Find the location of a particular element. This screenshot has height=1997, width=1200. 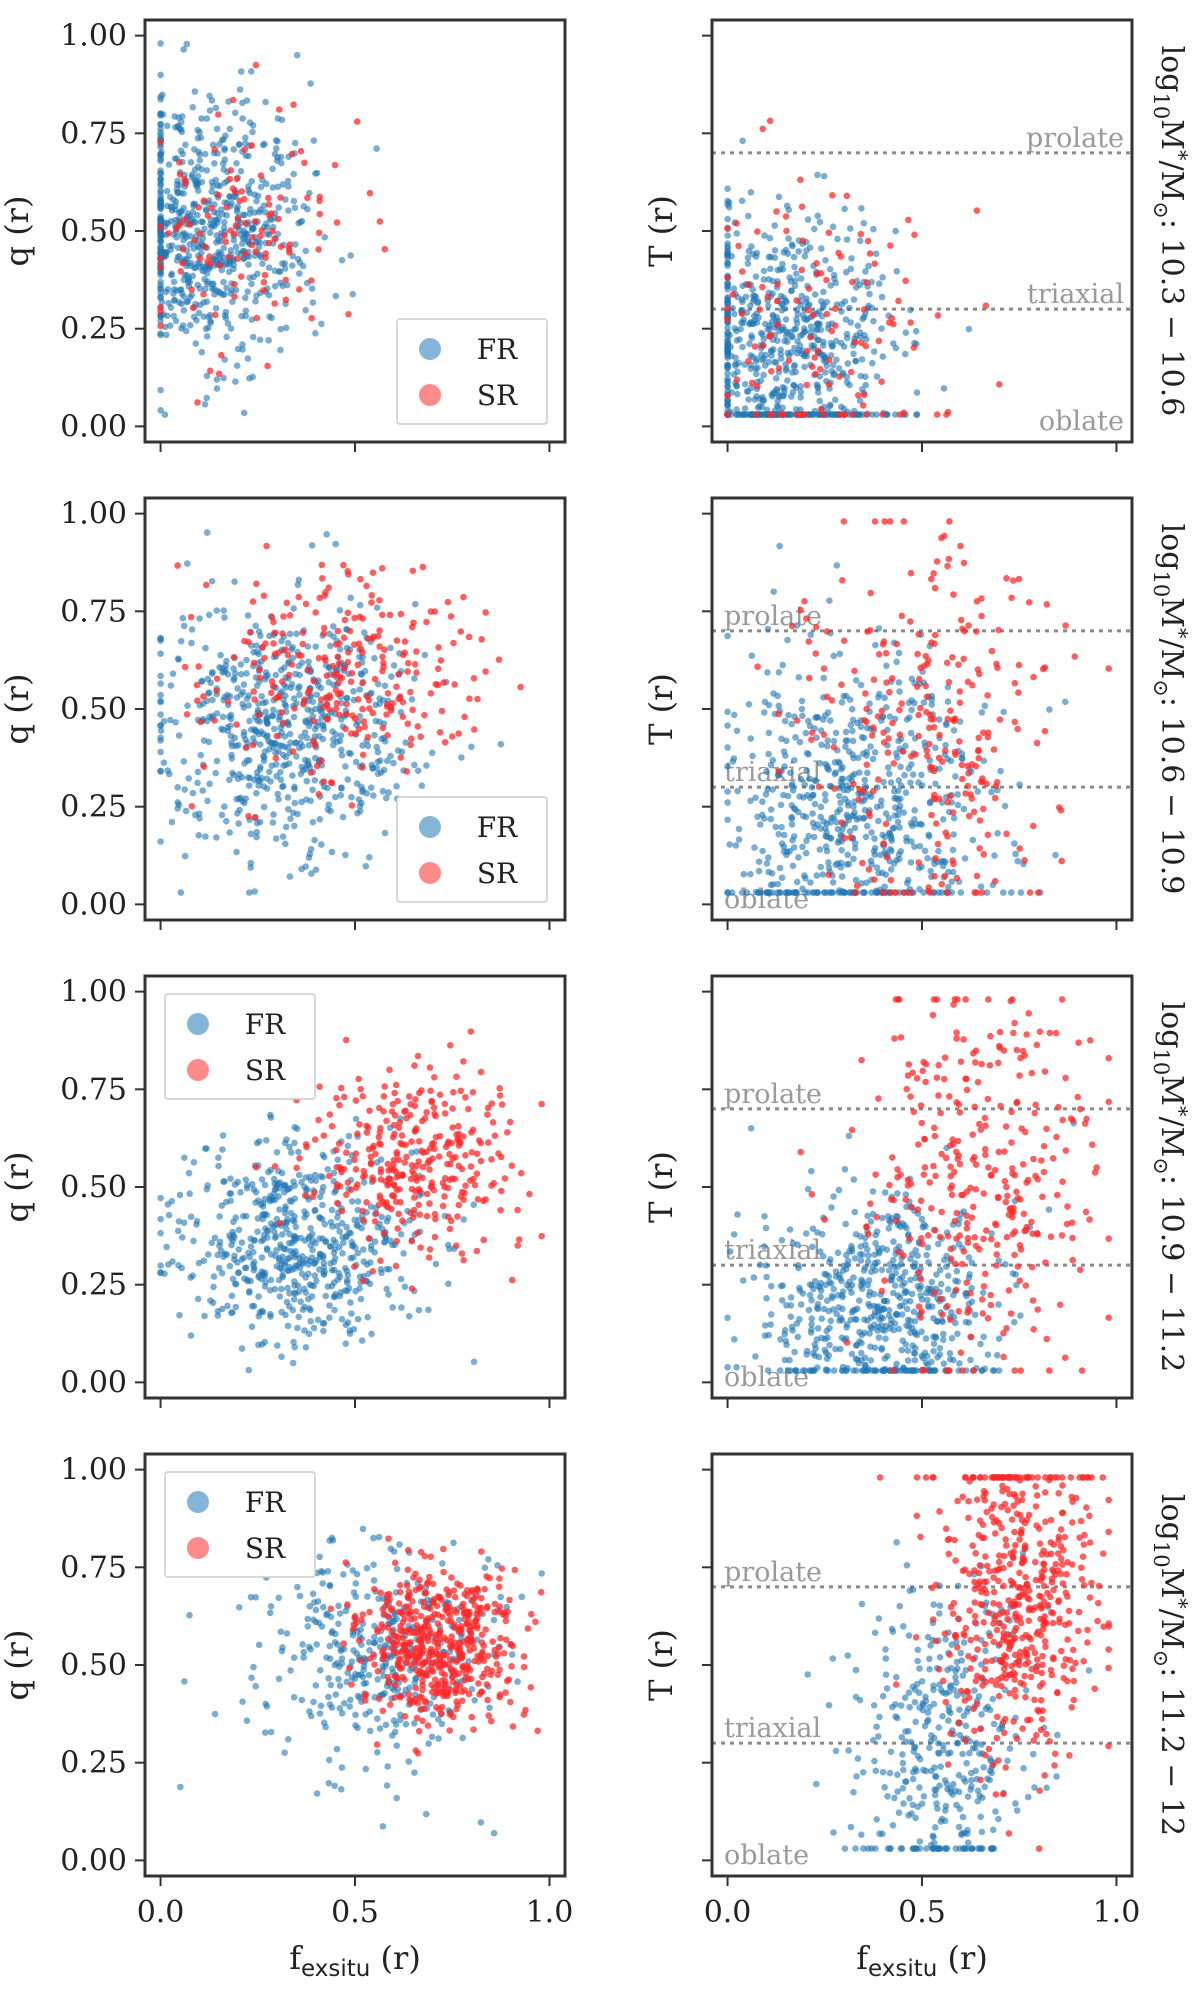

mass-bin-label-row2: log10M*/M⊙: 10.6 − 10.9 is located at coordinates (1170, 709).